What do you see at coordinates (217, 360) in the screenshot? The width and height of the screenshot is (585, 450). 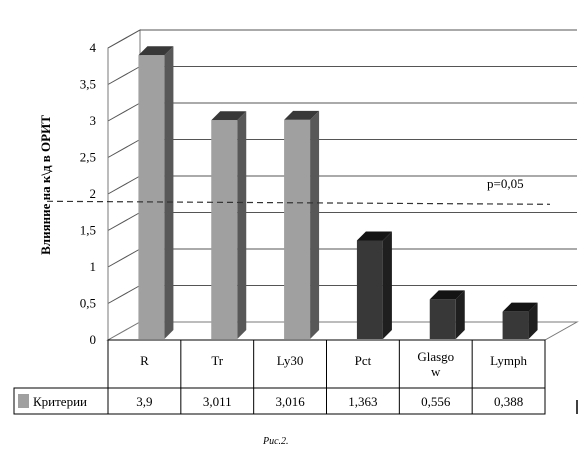 I see `category-label: Tr` at bounding box center [217, 360].